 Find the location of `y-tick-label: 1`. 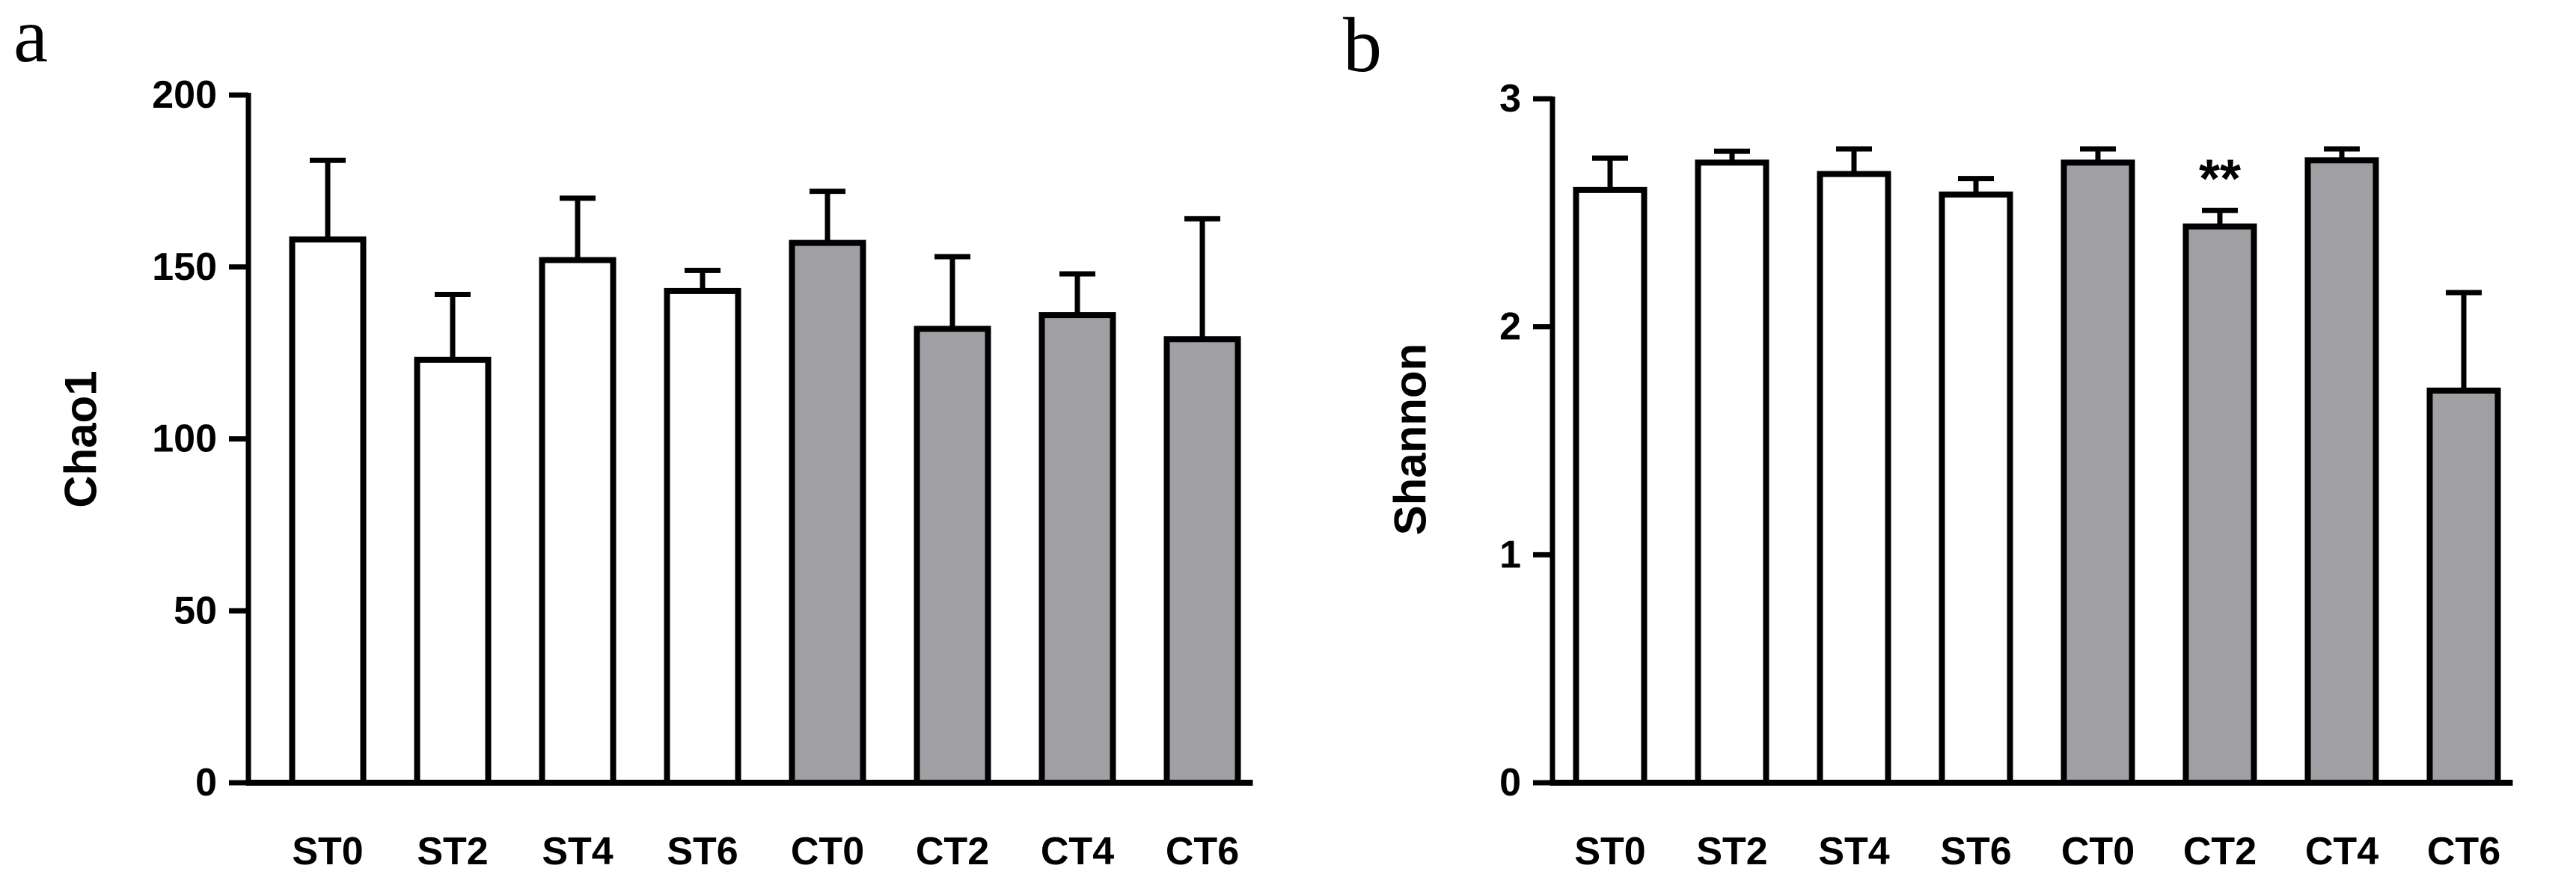

y-tick-label: 1 is located at coordinates (1510, 555).